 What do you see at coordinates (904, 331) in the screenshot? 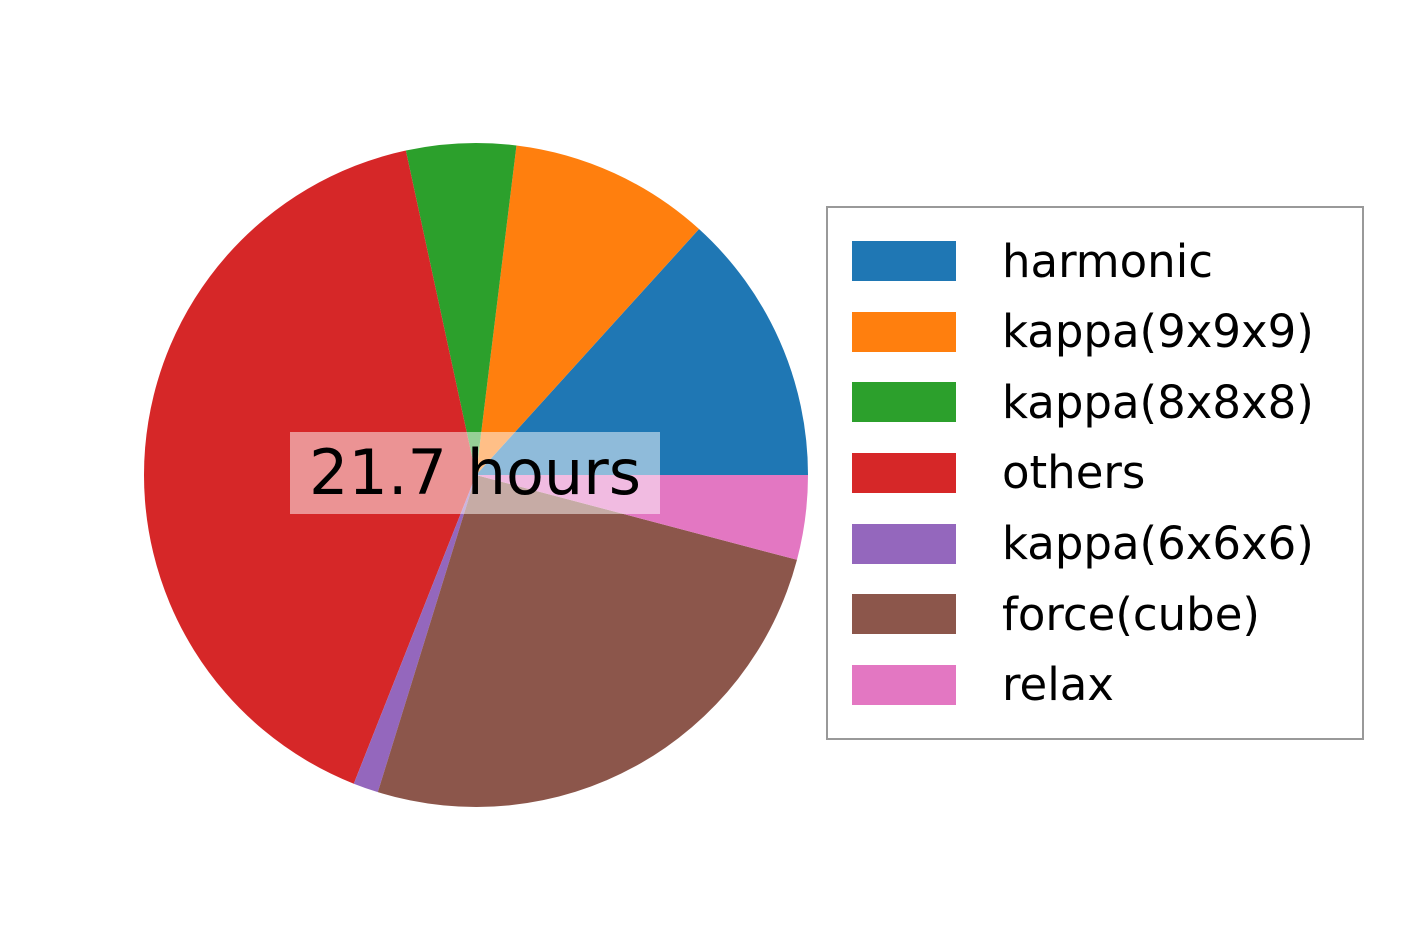
I see `legend-swatch-icon-kappa-9x9x9` at bounding box center [904, 331].